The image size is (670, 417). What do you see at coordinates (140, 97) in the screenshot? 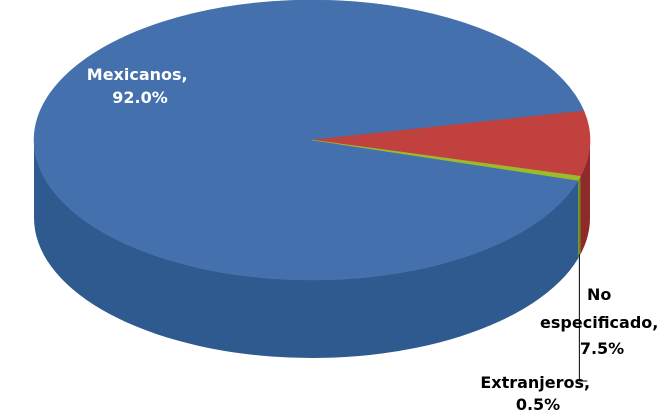
I see `label-mexicanos-value: 92.0%` at bounding box center [140, 97].